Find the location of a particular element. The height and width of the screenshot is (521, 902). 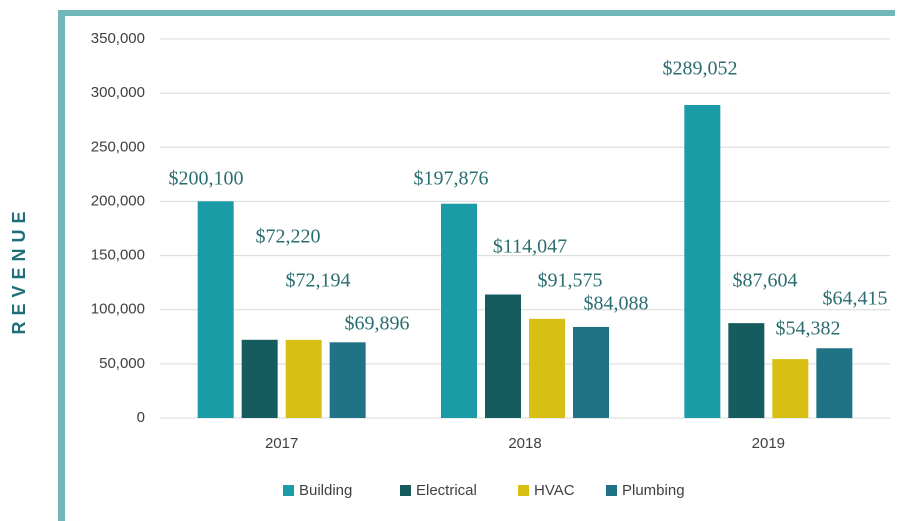

data-label: $289,052 is located at coordinates (700, 69).